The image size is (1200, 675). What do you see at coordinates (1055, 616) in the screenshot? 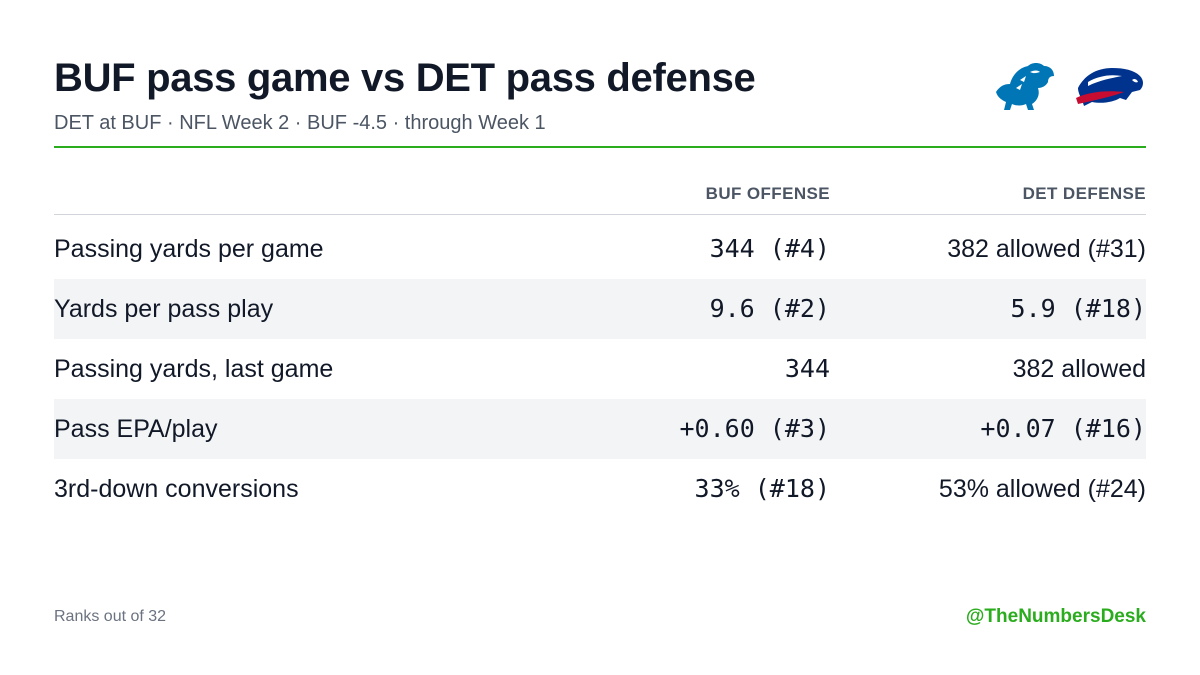
I see `author-handle: @TheNumbersDesk` at bounding box center [1055, 616].